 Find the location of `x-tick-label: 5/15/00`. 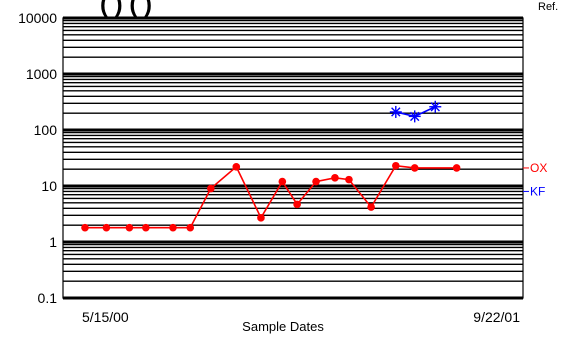

x-tick-label: 5/15/00 is located at coordinates (105, 317).